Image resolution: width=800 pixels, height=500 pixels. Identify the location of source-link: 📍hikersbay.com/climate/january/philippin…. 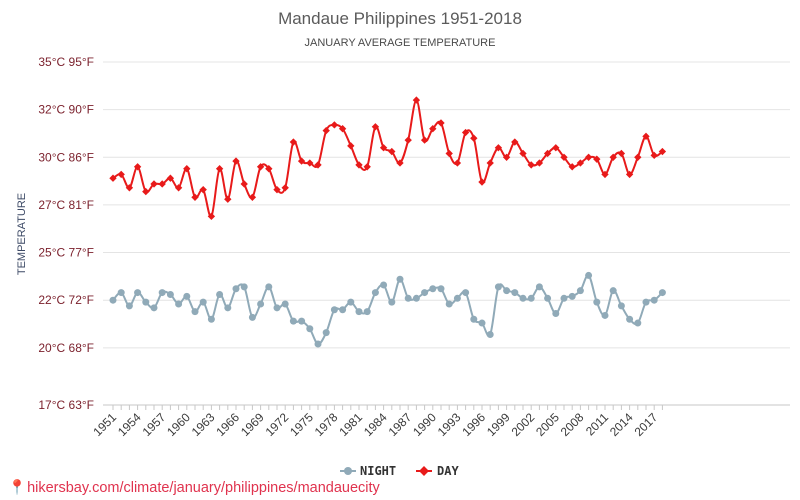
(194, 487).